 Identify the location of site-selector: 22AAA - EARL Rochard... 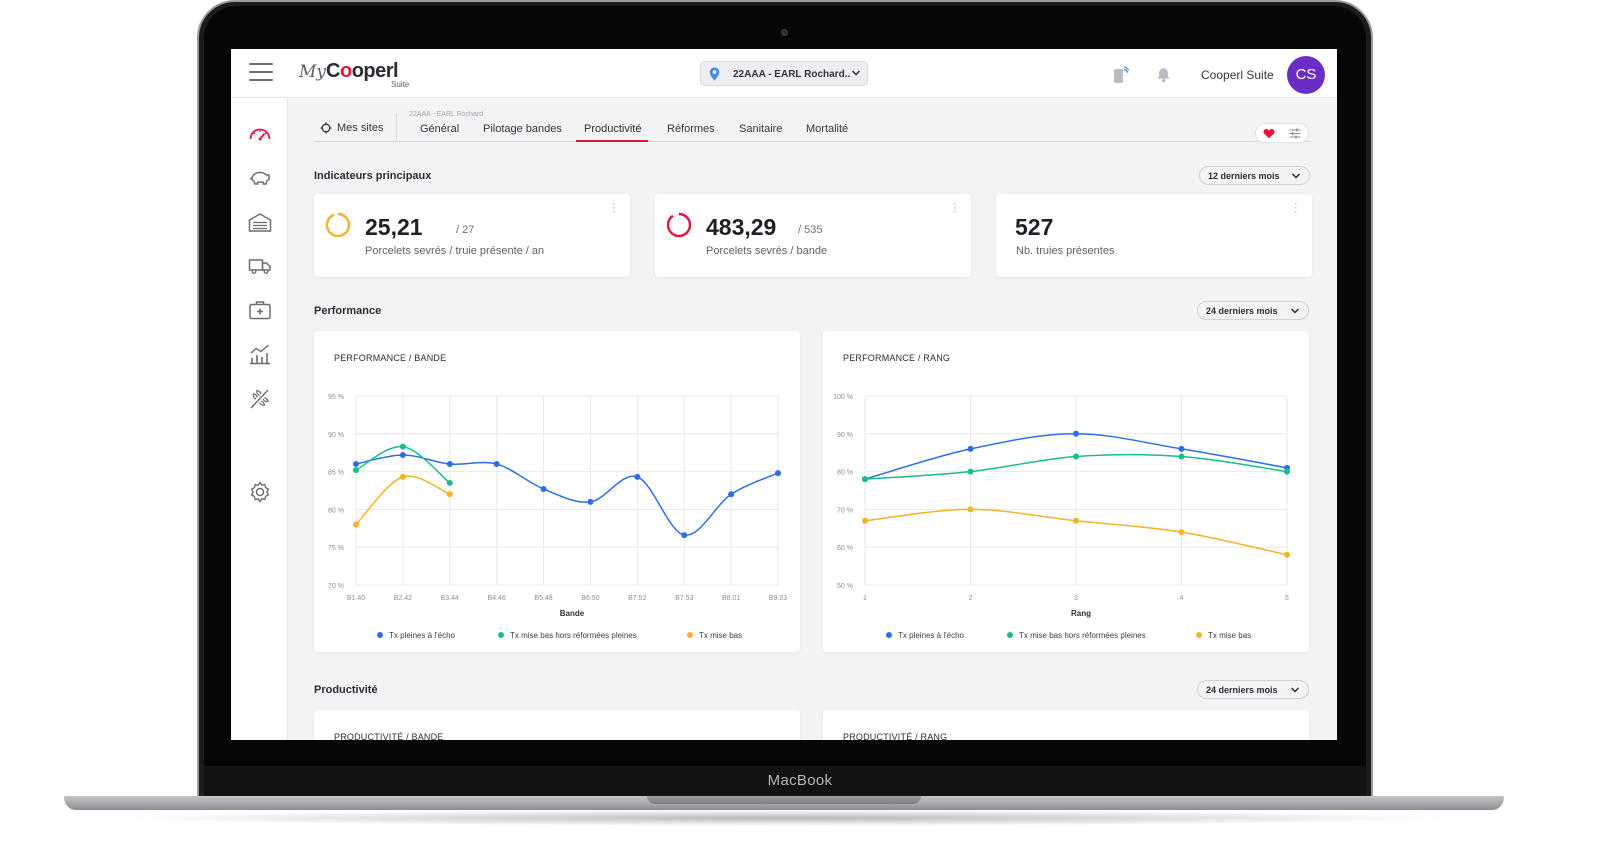
(784, 73).